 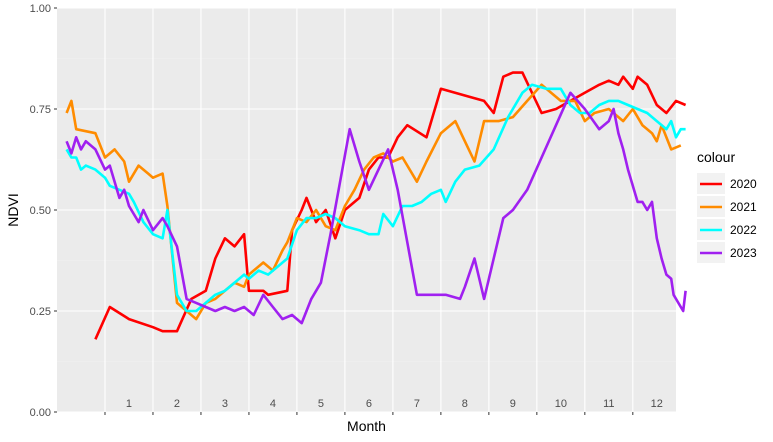 What do you see at coordinates (177, 404) in the screenshot?
I see `x-tick-label: 2` at bounding box center [177, 404].